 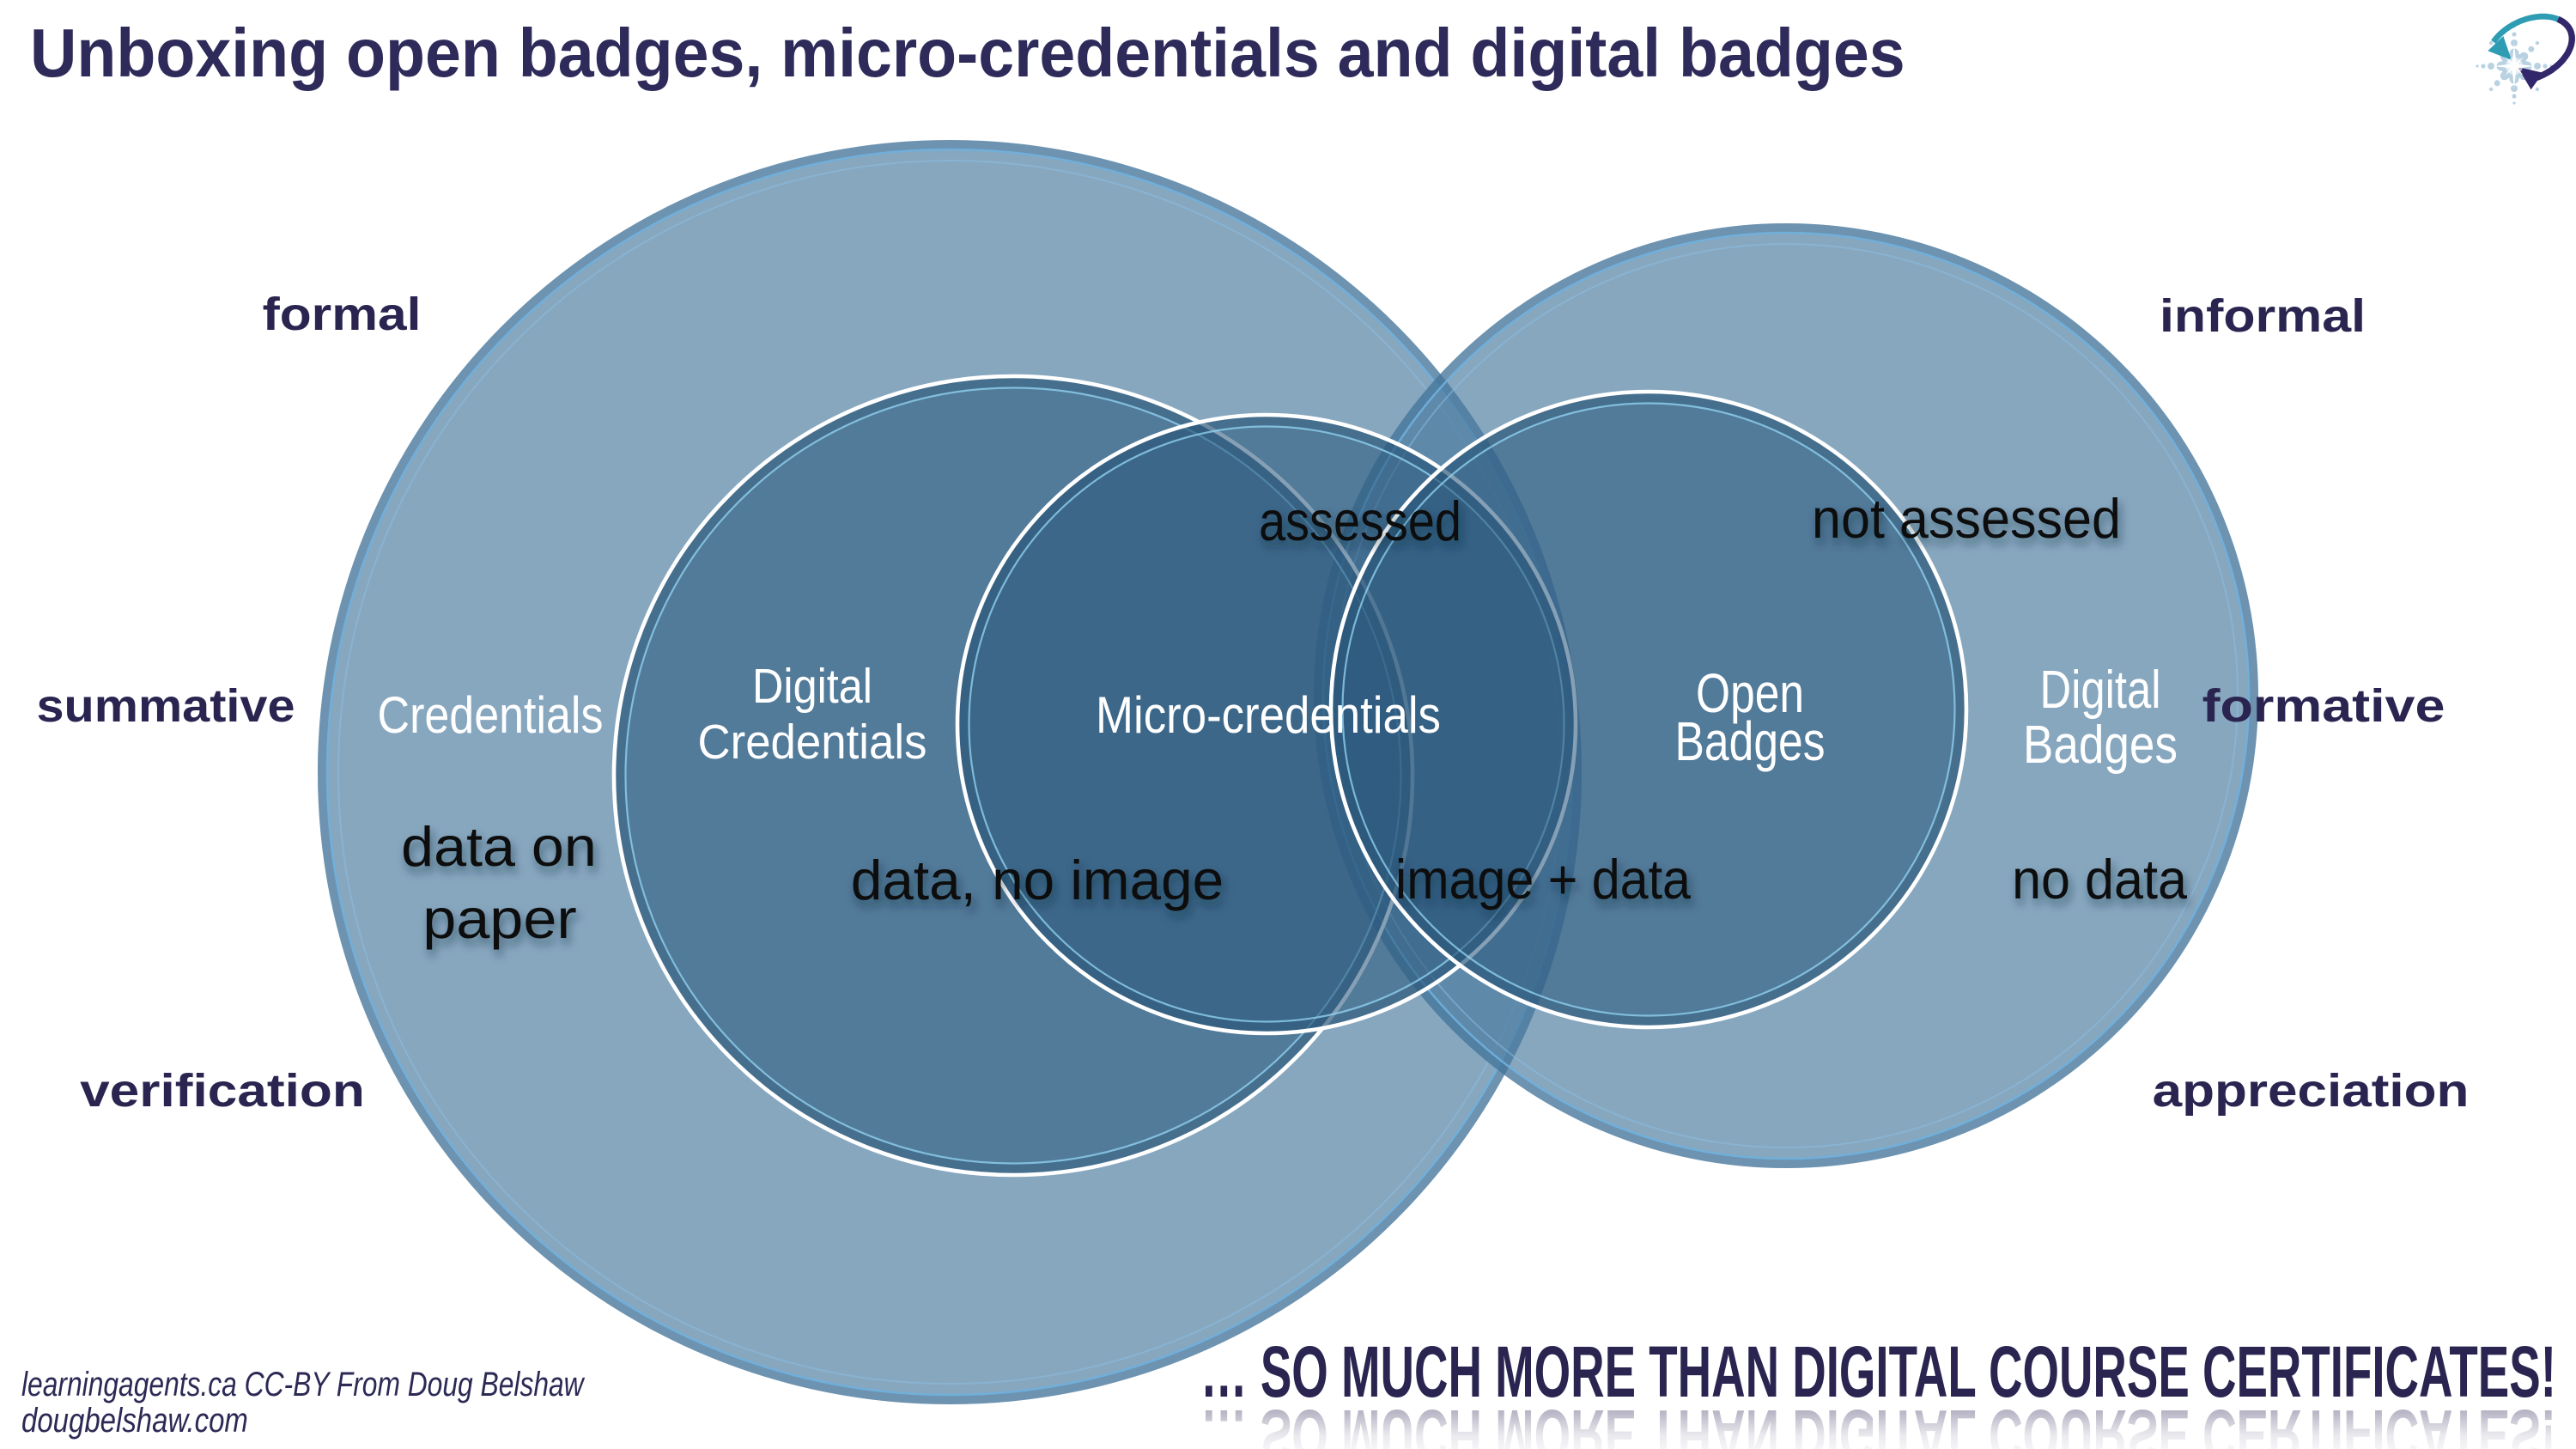 I want to click on svg-text: Micro-credentials, so click(x=1268, y=715).